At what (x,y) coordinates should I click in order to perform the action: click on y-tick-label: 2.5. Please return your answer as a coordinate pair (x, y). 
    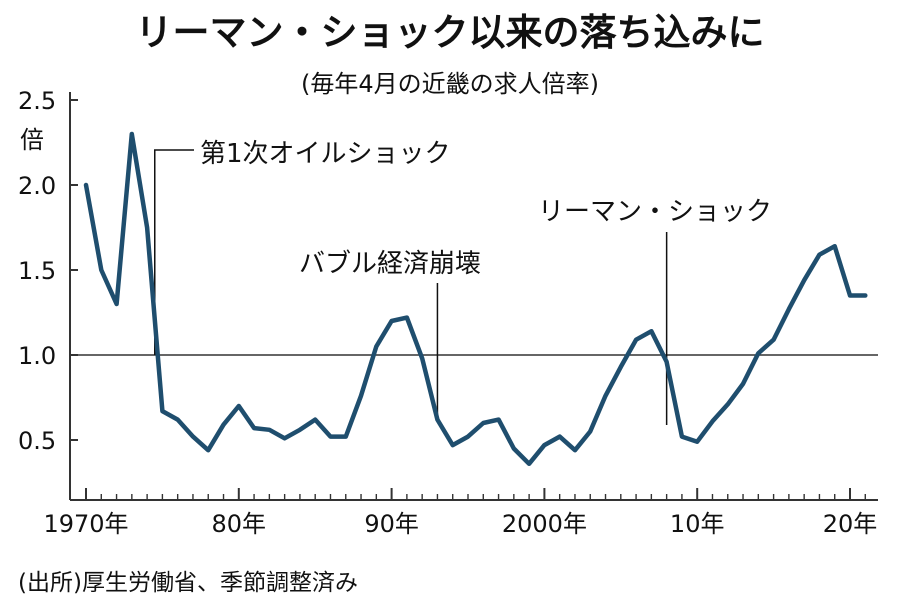
    Looking at the image, I should click on (37, 101).